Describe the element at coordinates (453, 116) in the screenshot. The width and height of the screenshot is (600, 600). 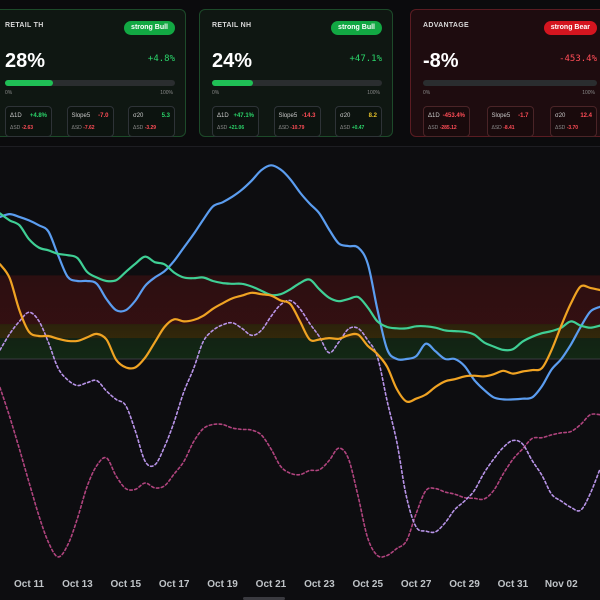
I see `stat-value: -453.4%` at that location.